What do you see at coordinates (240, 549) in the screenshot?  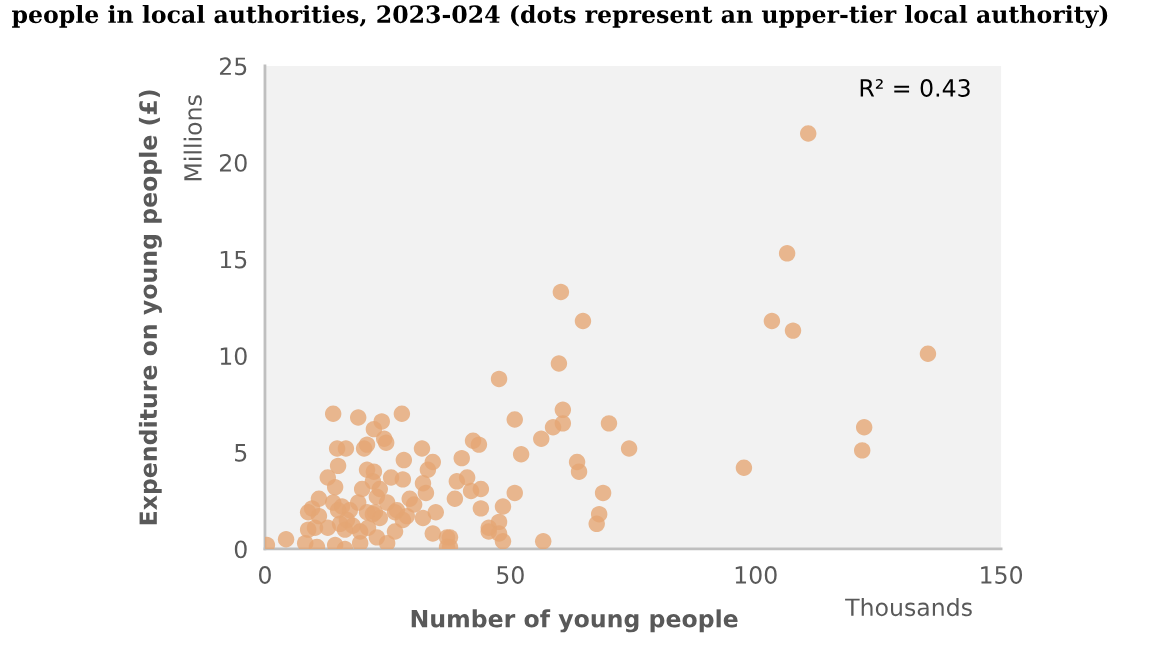 I see `y-tick-label: 0` at bounding box center [240, 549].